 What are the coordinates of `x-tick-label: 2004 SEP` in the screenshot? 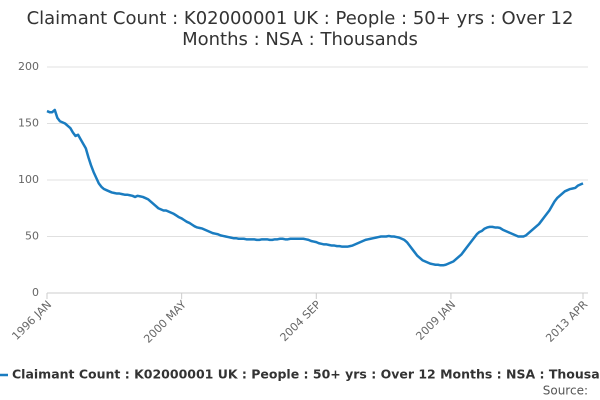 It's located at (301, 321).